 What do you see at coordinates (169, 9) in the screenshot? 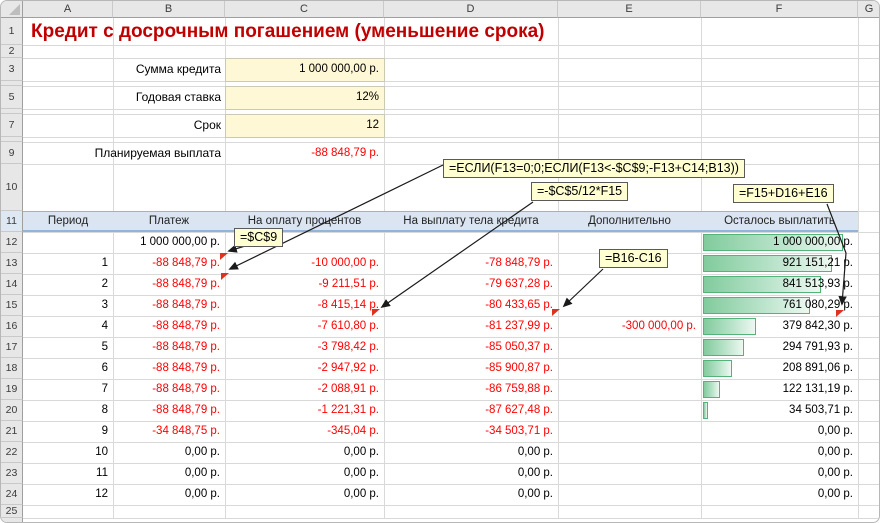
I see `column-header-B: B` at bounding box center [169, 9].